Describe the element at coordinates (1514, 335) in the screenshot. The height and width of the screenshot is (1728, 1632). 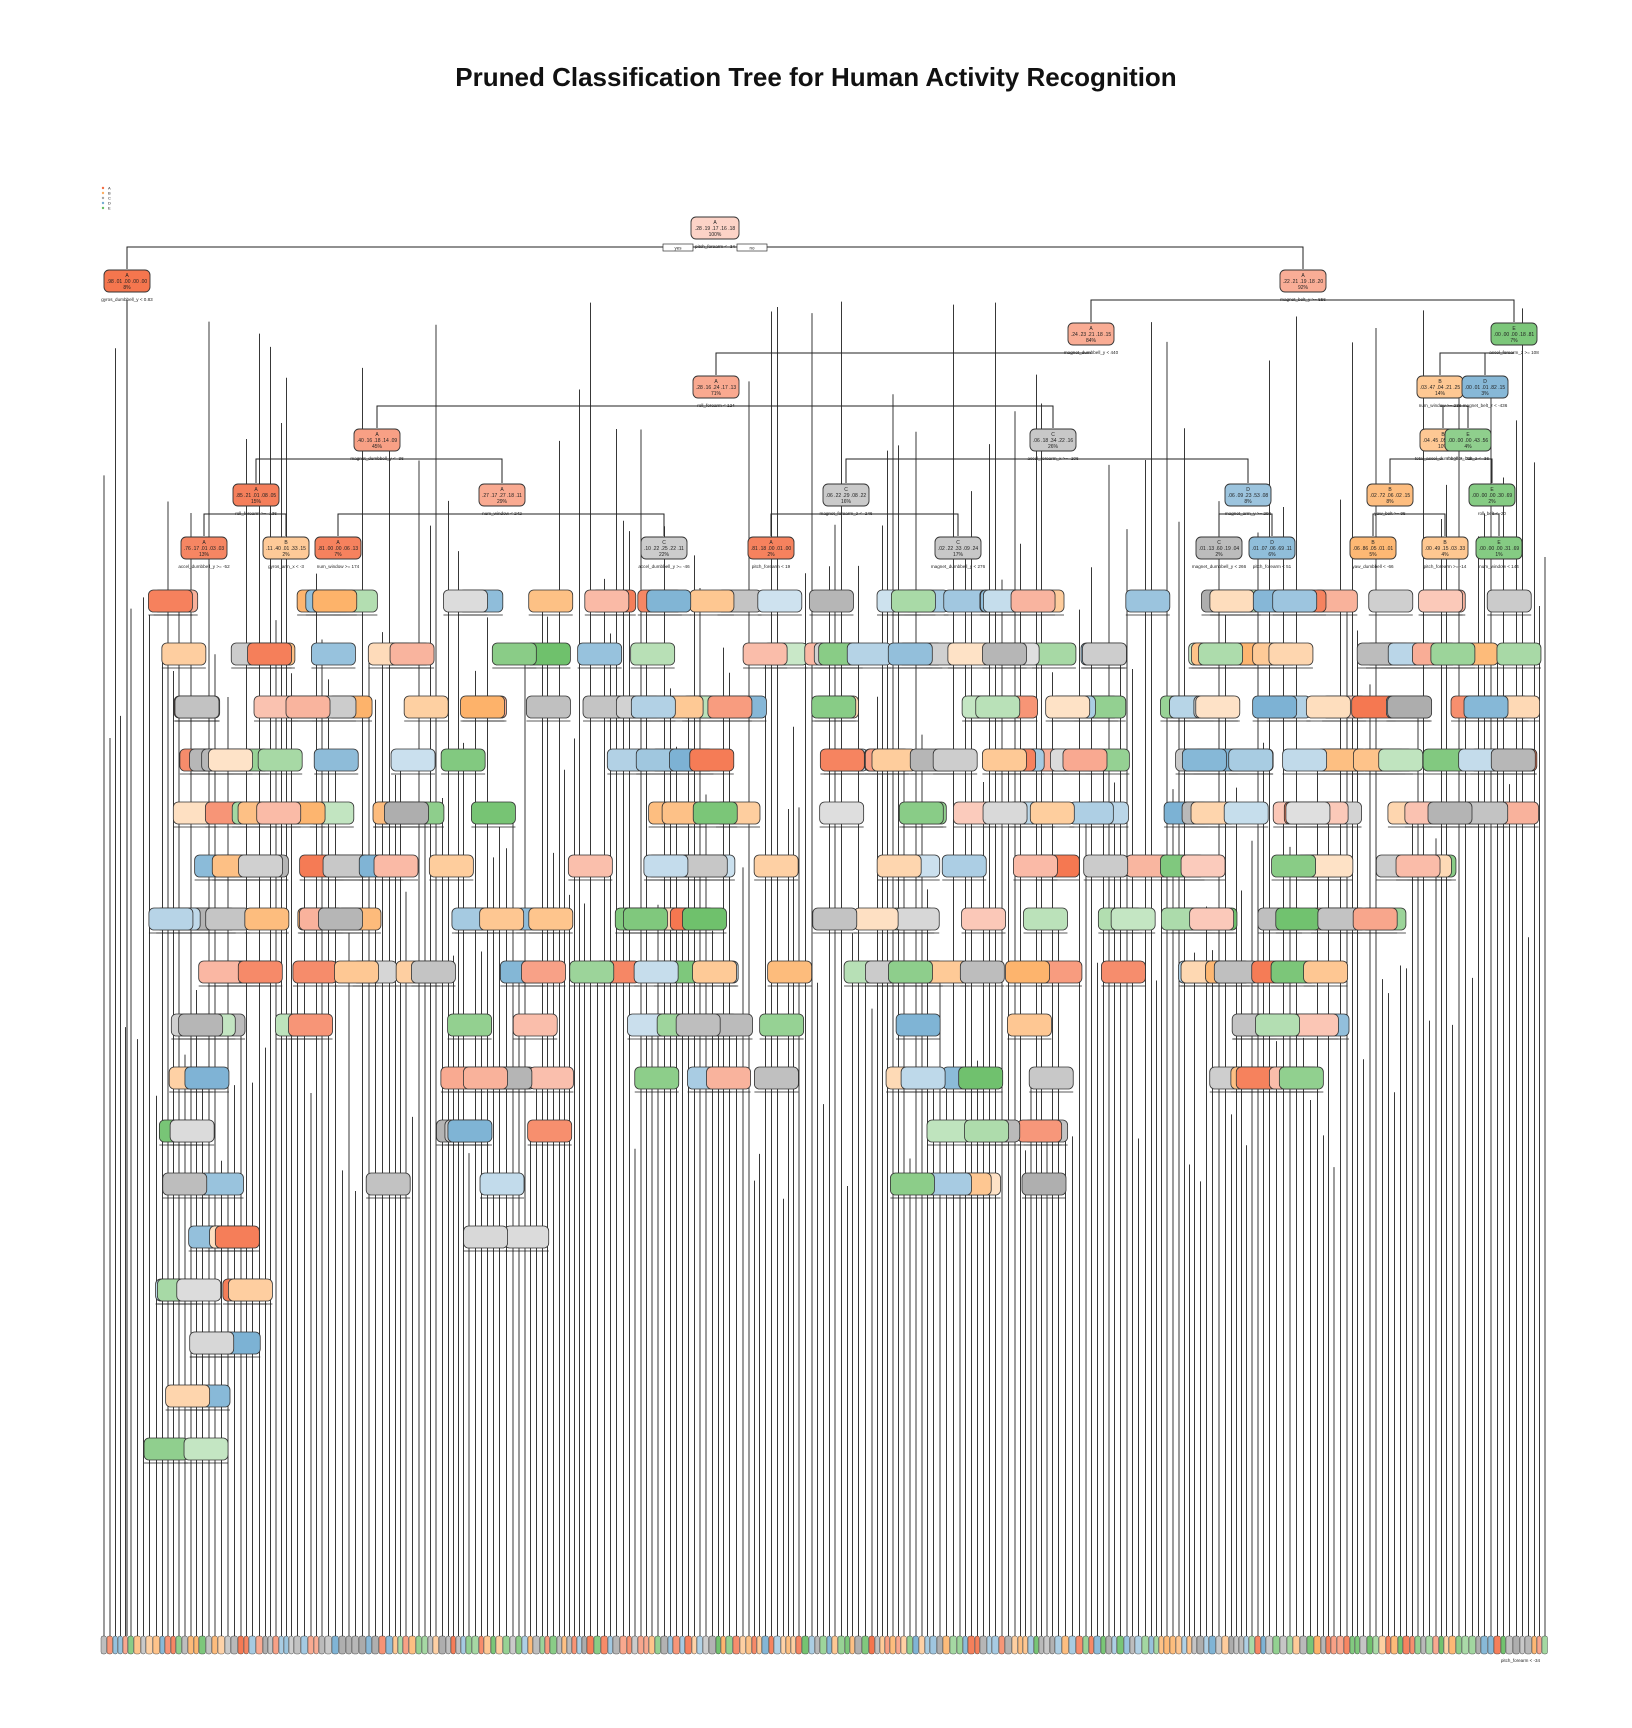
I see `node-probs: .00 .00 .00 .18 .81` at that location.